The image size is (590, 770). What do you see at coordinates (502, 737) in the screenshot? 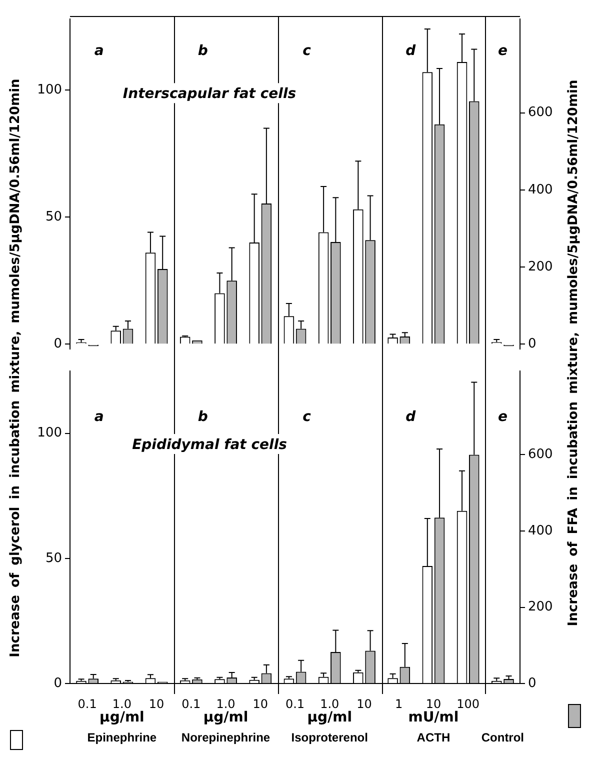
I see `text: Control` at bounding box center [502, 737].